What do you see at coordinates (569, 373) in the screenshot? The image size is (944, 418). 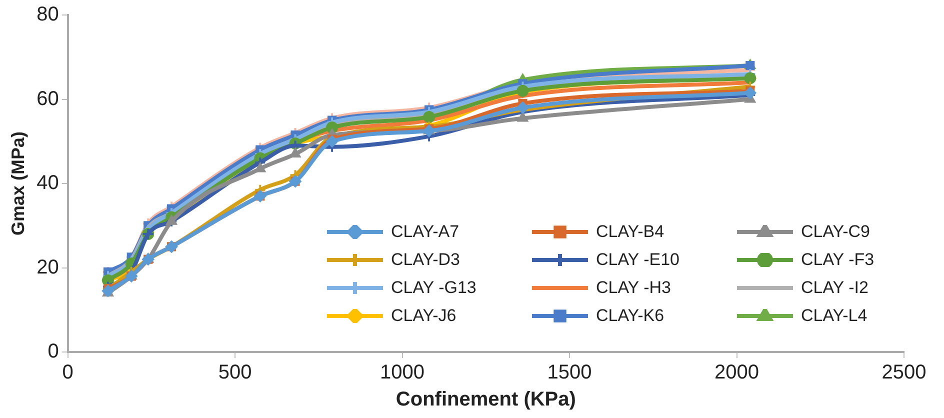 I see `x-tick-label: 1500` at bounding box center [569, 373].